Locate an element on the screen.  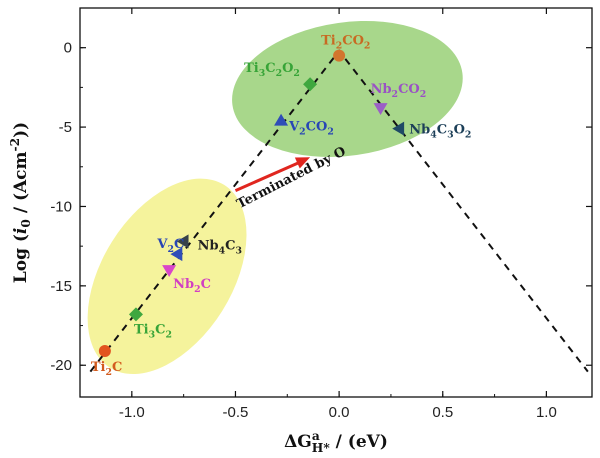
point-marker-ti2c is located at coordinates (104, 350).